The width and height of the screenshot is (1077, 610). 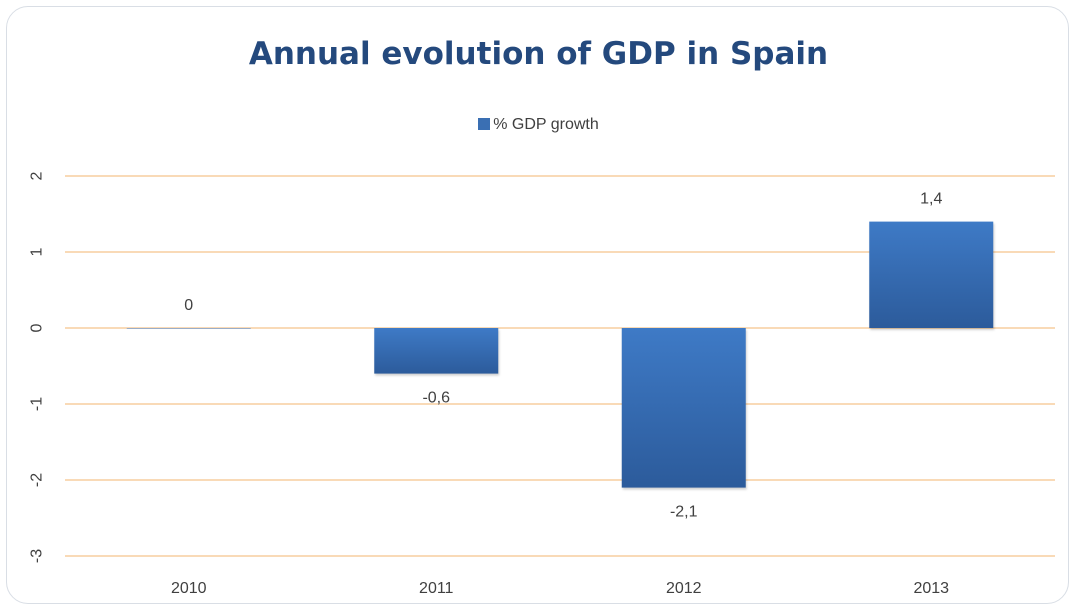 What do you see at coordinates (37, 404) in the screenshot?
I see `y-tick-label: -1` at bounding box center [37, 404].